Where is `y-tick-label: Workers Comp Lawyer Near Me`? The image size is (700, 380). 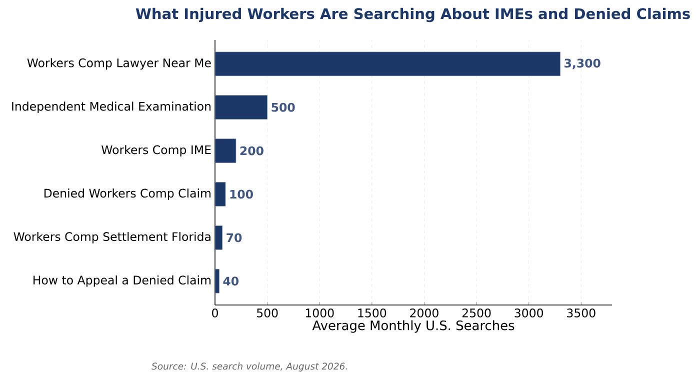 y-tick-label: Workers Comp Lawyer Near Me is located at coordinates (119, 64).